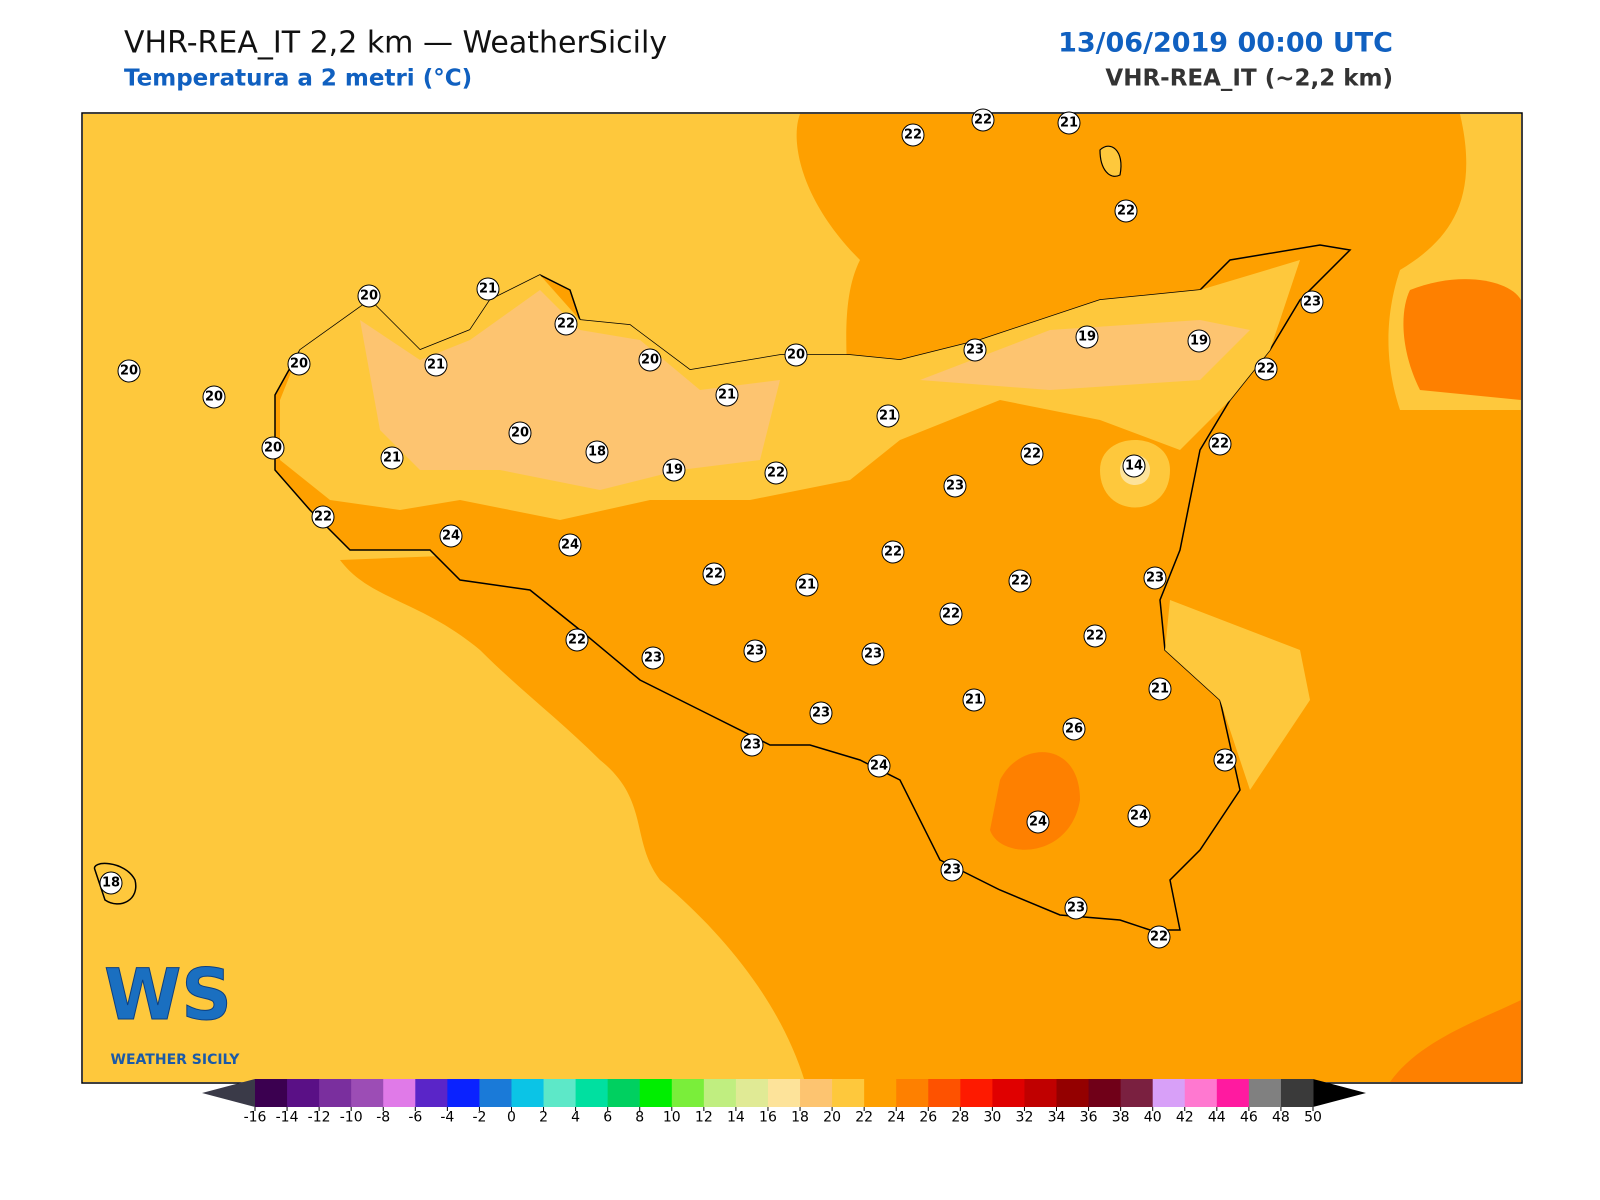  What do you see at coordinates (383, 1118) in the screenshot?
I see `colorbar-label: -8` at bounding box center [383, 1118].